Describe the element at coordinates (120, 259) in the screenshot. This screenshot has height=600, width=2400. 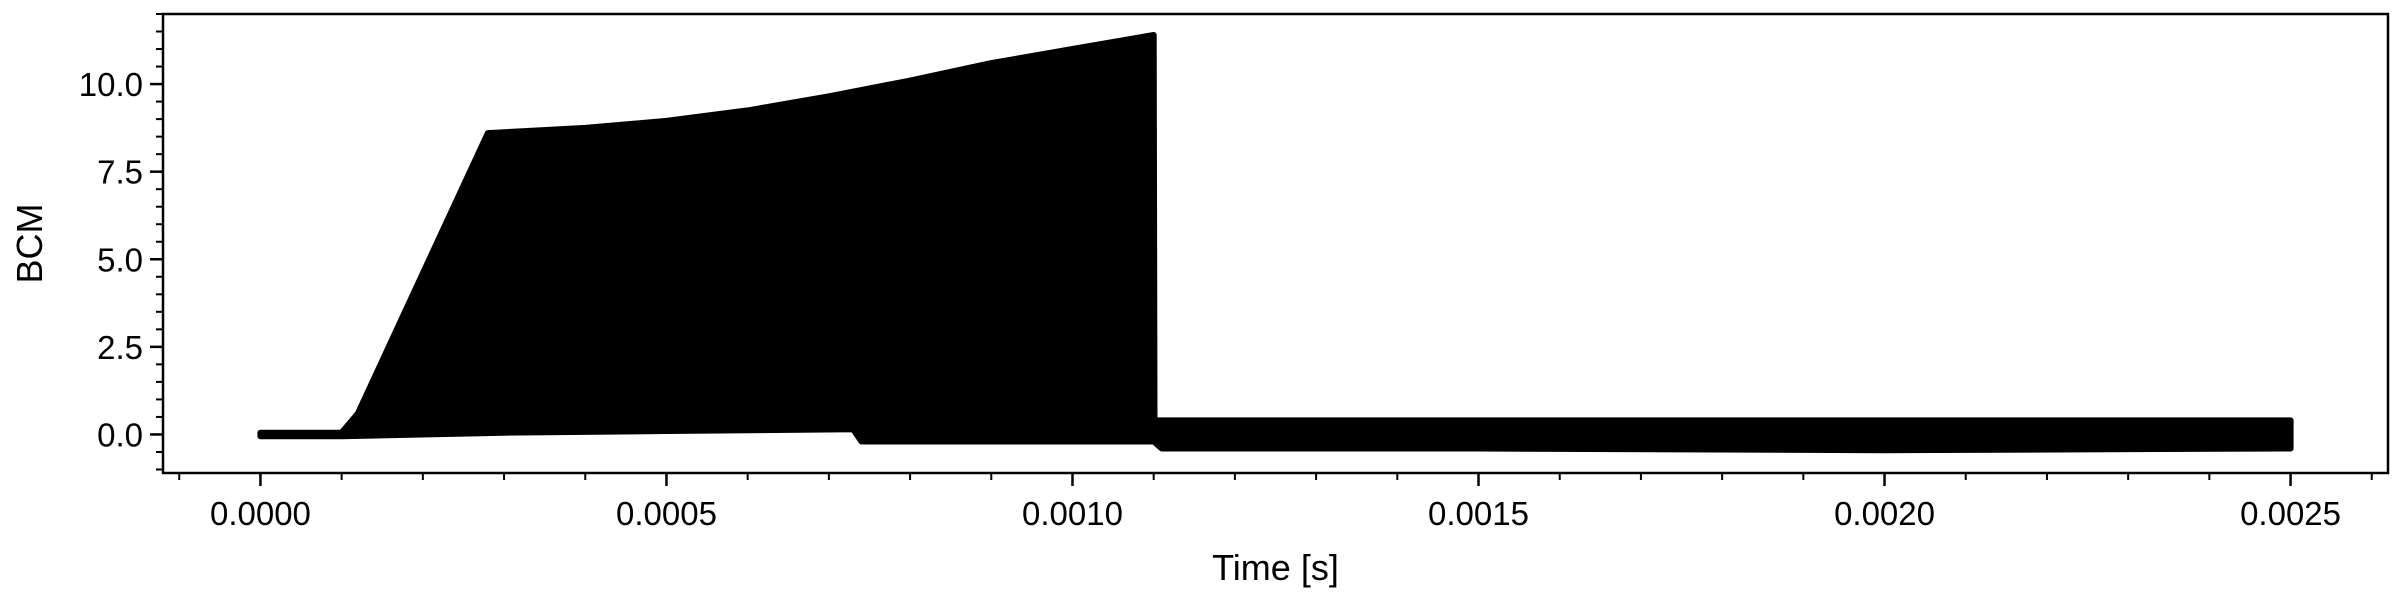
I see `y-tick-label: 5.0` at that location.